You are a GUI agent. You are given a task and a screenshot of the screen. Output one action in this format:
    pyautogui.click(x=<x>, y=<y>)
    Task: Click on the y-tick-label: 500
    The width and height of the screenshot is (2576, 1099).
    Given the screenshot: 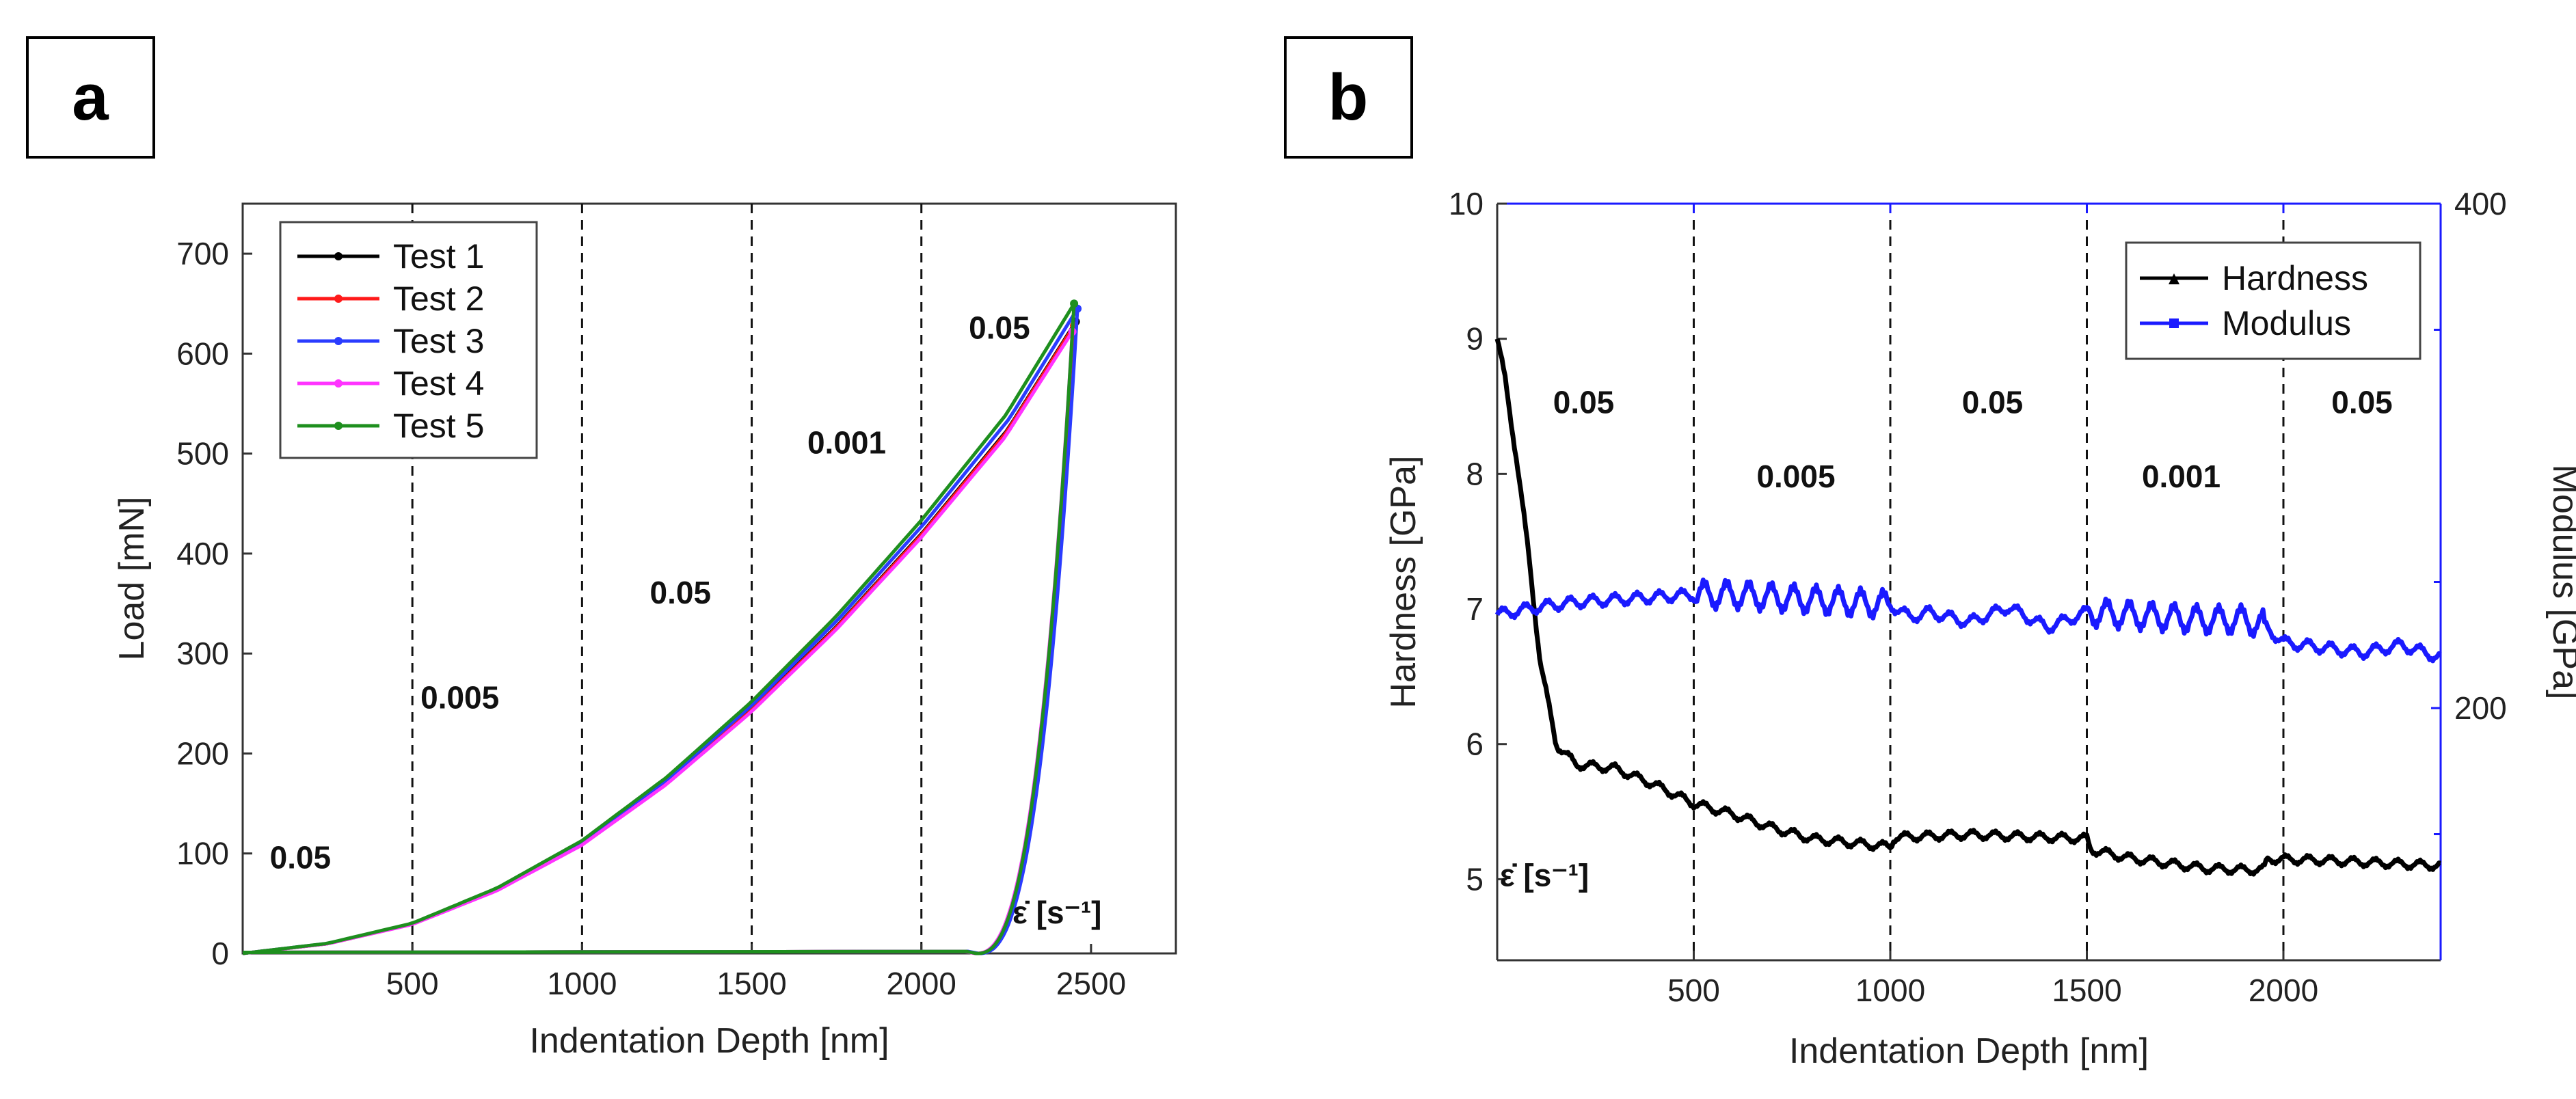 What is the action you would take?
    pyautogui.click(x=202, y=454)
    